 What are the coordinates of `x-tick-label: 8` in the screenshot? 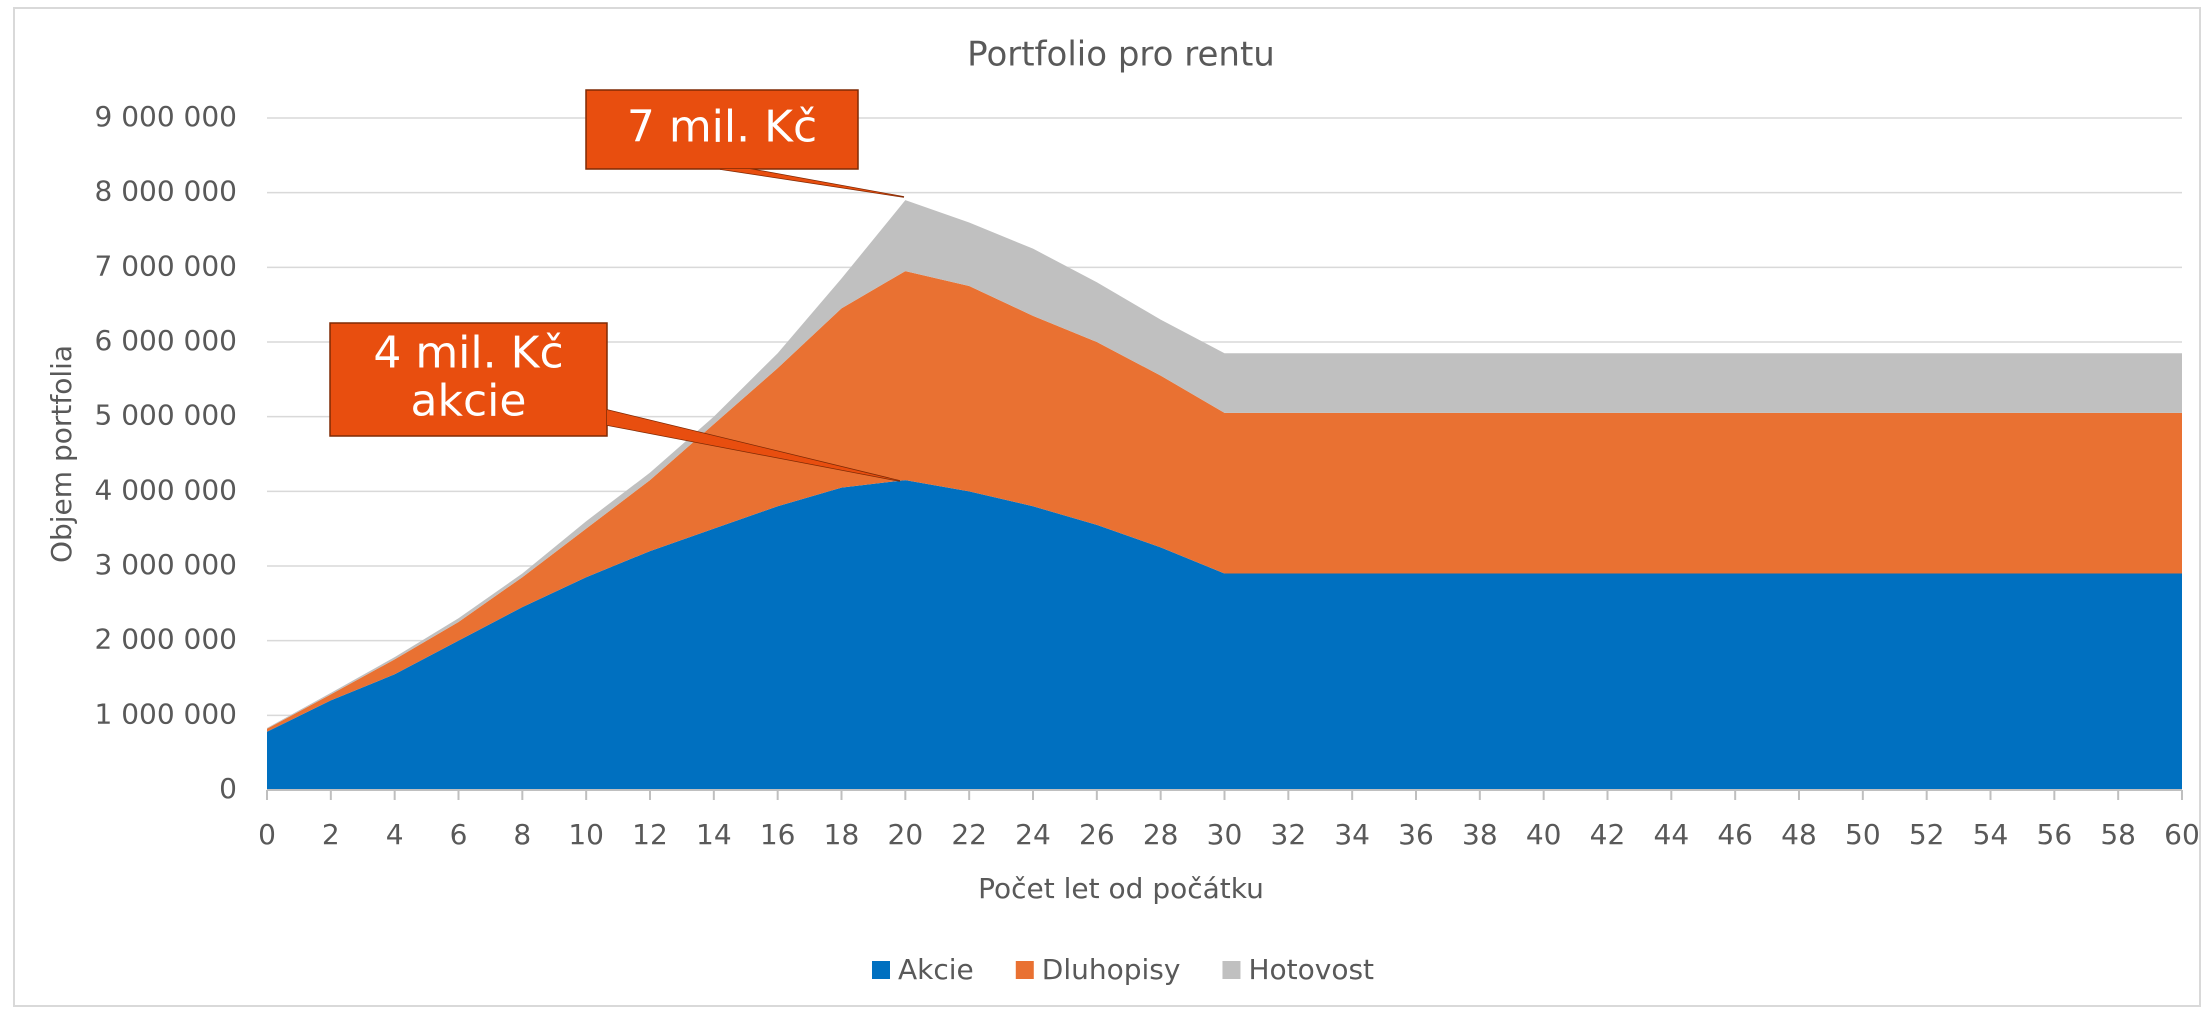 It's located at (522, 834).